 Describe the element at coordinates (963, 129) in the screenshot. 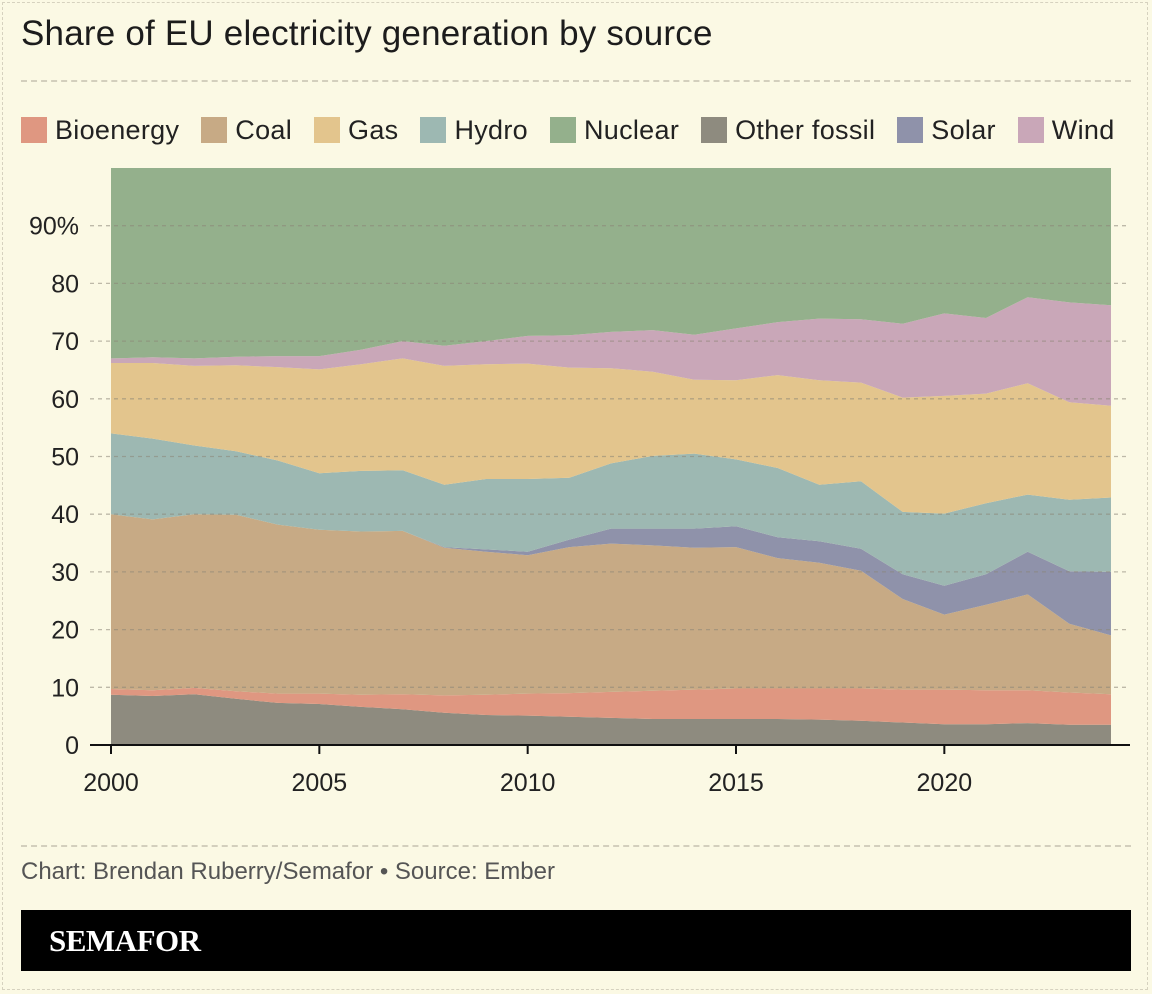

I see `legend-label: Solar` at that location.